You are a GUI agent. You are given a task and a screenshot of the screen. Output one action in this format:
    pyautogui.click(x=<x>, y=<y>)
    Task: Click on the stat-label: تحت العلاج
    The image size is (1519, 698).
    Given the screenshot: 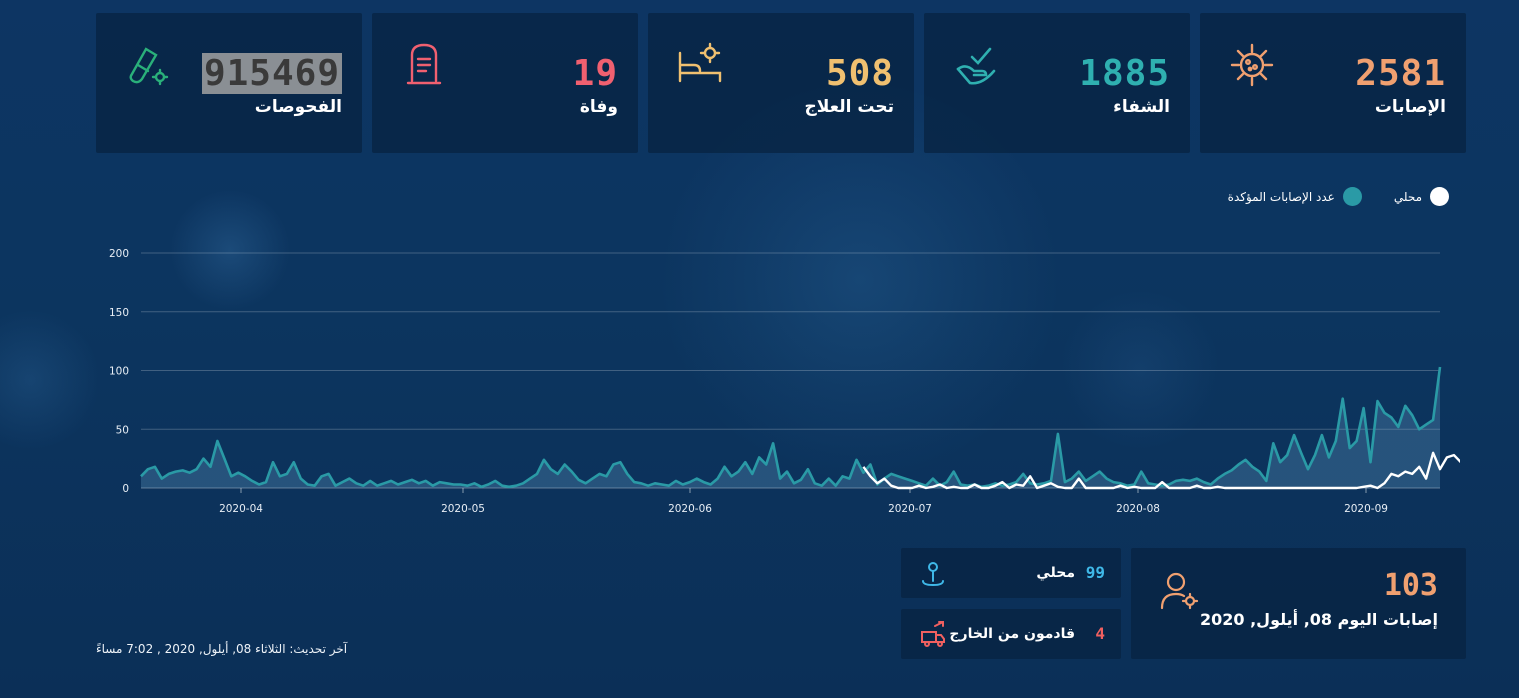 What is the action you would take?
    pyautogui.click(x=849, y=107)
    